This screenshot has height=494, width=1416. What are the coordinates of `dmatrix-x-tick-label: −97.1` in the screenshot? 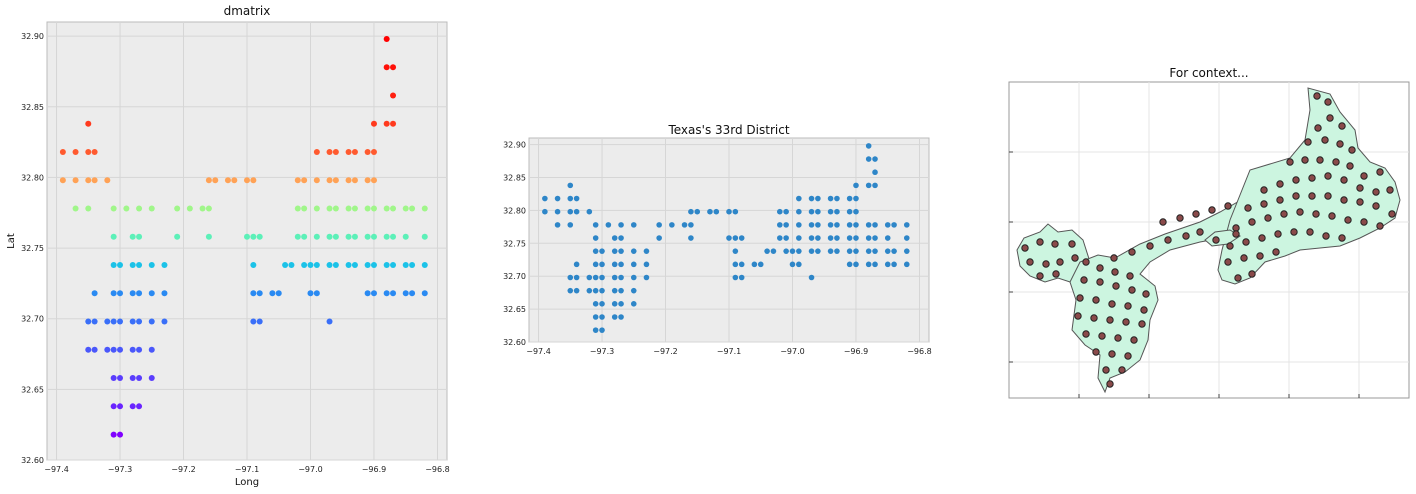 It's located at (247, 469).